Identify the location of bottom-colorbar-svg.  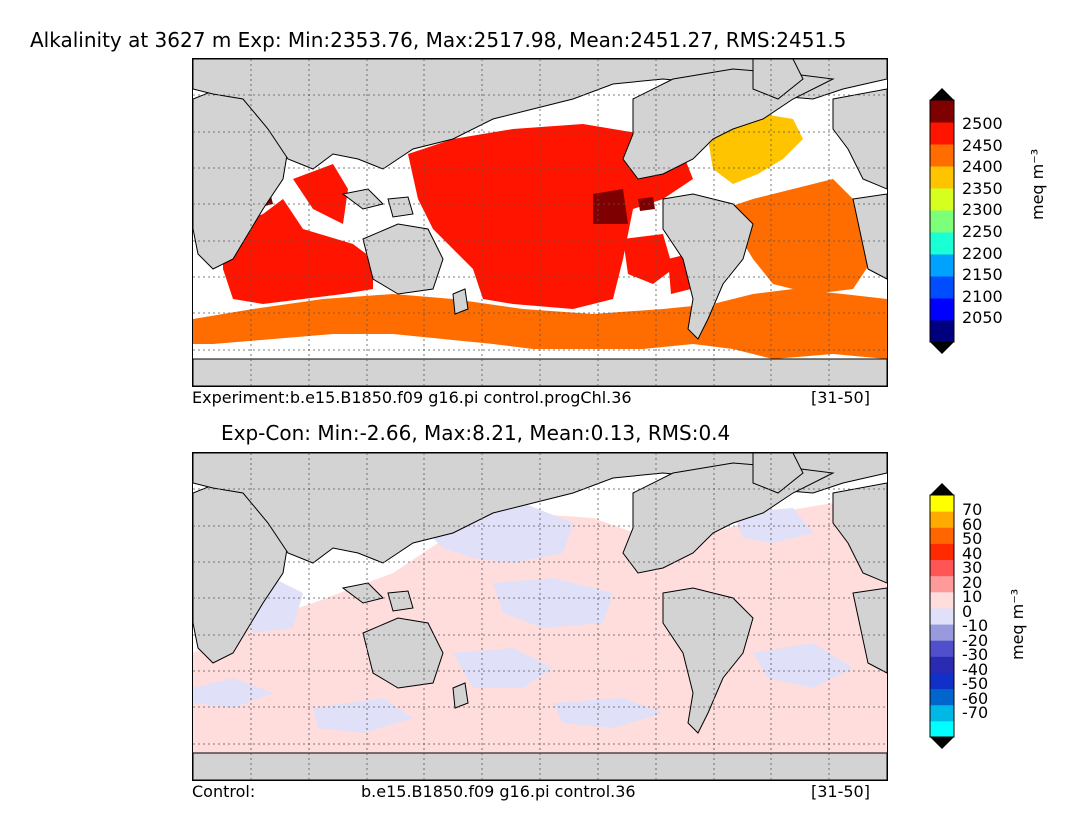
(942, 616).